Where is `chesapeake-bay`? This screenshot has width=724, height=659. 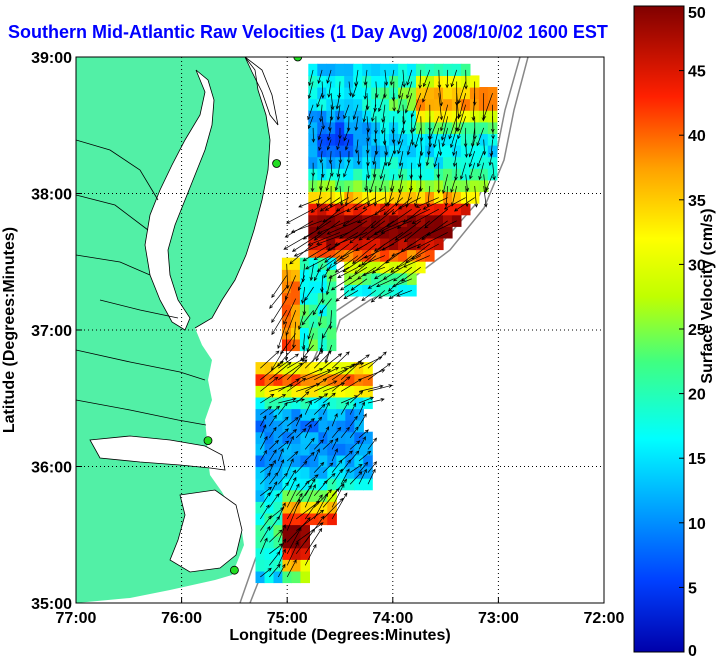
chesapeake-bay is located at coordinates (179, 200).